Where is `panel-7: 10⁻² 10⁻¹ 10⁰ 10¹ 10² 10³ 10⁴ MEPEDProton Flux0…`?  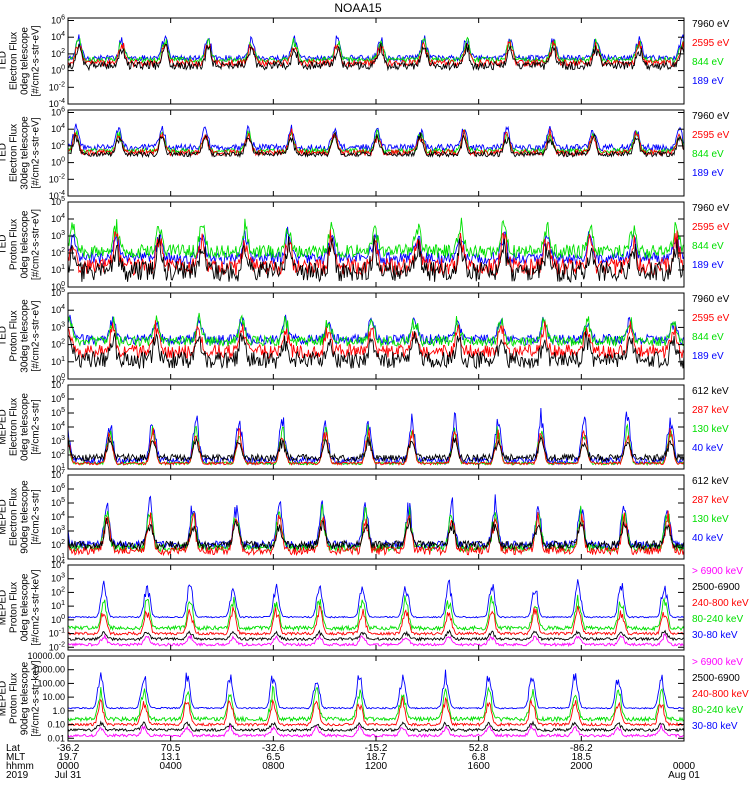
panel-7: 10⁻² 10⁻¹ 10⁰ 10¹ 10² 10³ 10⁴ MEPEDProton Flux0… is located at coordinates (374, 605).